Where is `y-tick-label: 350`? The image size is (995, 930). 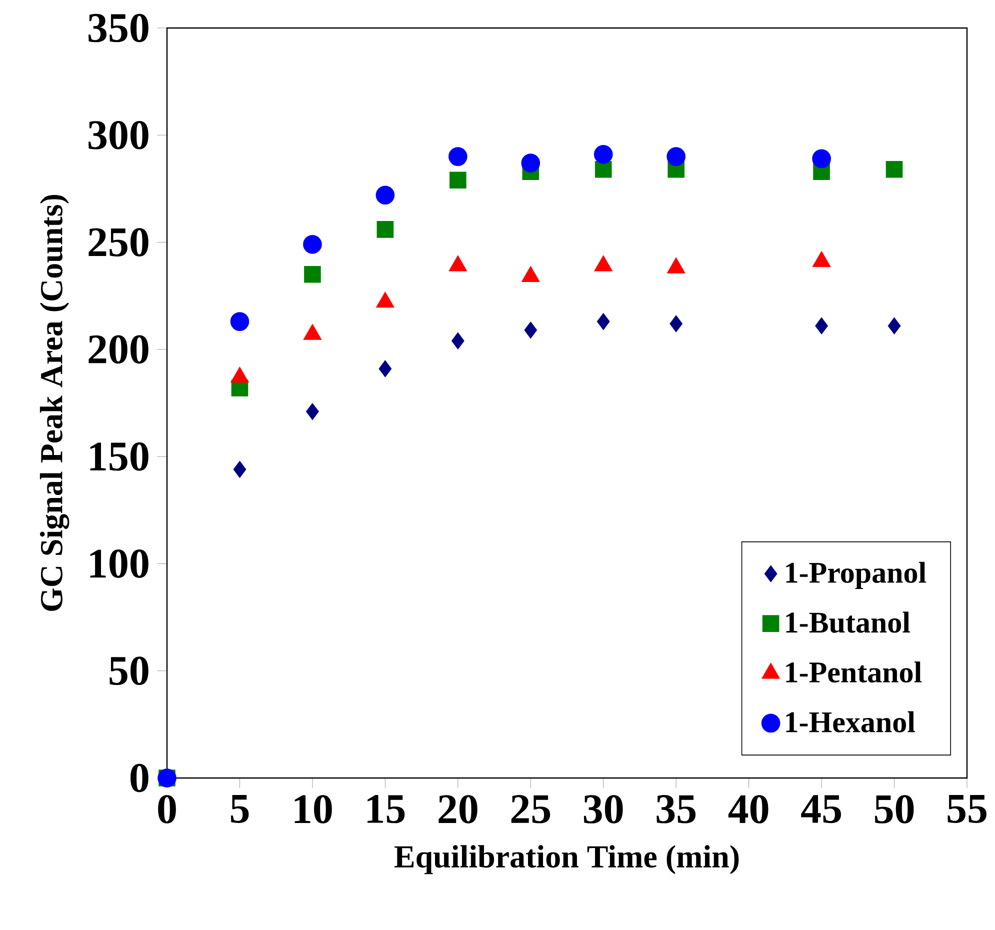 y-tick-label: 350 is located at coordinates (118, 28).